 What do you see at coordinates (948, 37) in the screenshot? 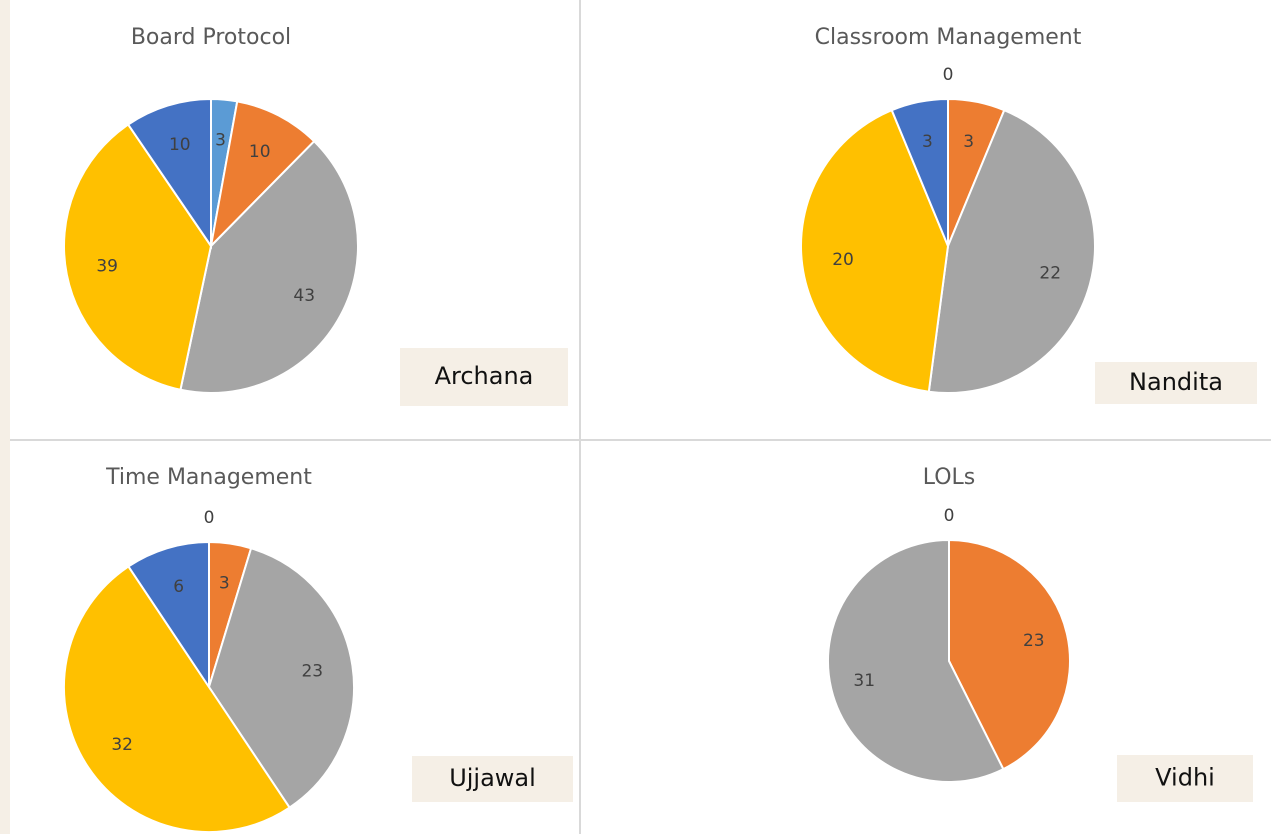
I see `chart-title: Classroom Management` at bounding box center [948, 37].